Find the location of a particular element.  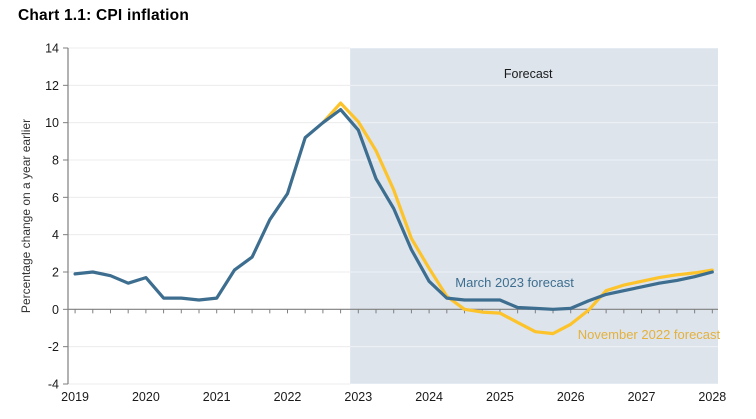

y-tick-label: 10 is located at coordinates (52, 123).